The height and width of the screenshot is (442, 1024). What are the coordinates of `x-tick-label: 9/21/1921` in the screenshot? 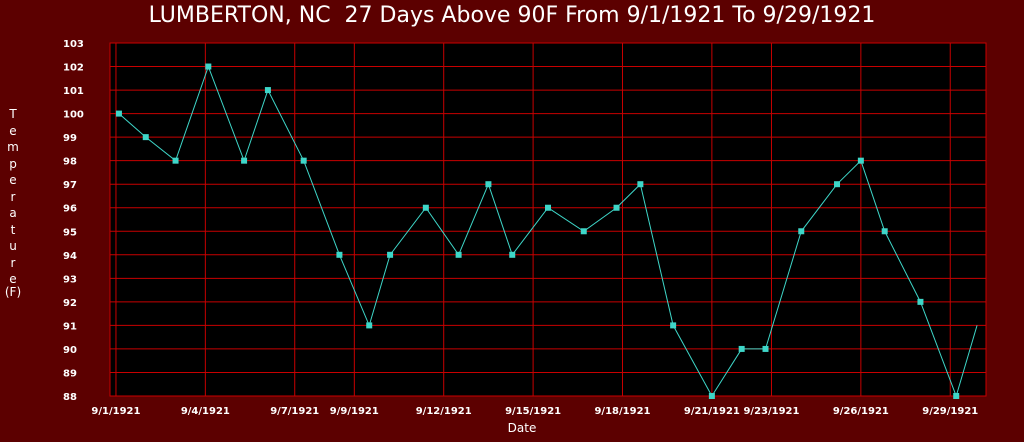 It's located at (712, 411).